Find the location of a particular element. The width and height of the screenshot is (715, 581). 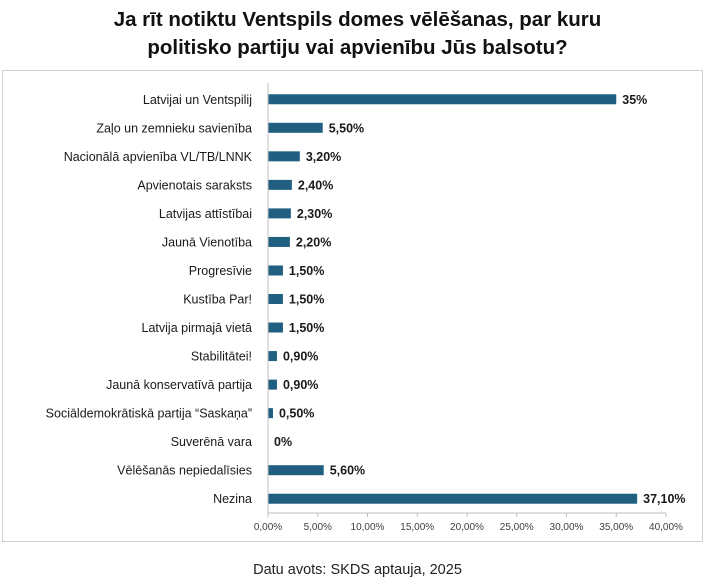

category-label: Stabilitātei! is located at coordinates (221, 357).